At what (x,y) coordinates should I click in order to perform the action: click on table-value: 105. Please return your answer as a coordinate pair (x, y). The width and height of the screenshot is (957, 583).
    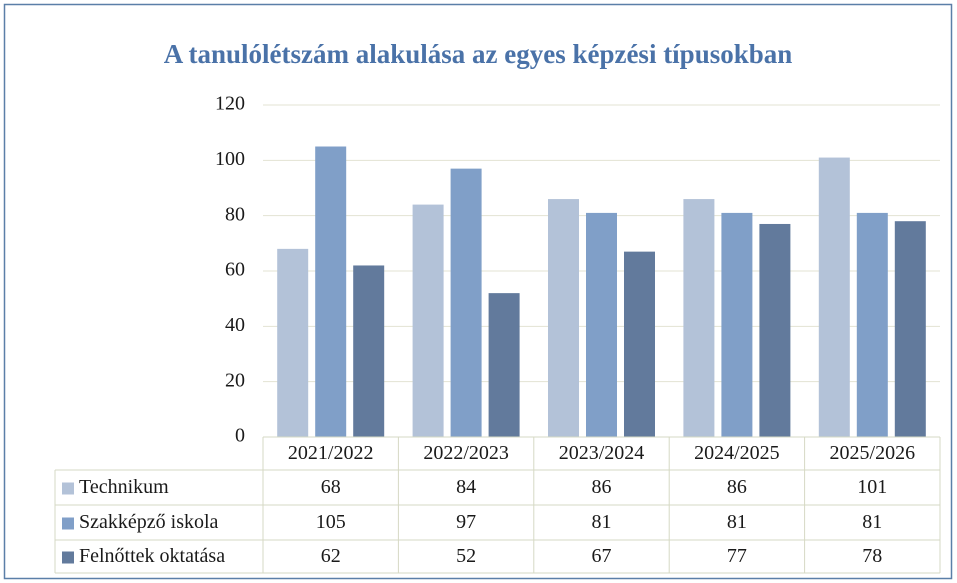
    Looking at the image, I should click on (331, 522).